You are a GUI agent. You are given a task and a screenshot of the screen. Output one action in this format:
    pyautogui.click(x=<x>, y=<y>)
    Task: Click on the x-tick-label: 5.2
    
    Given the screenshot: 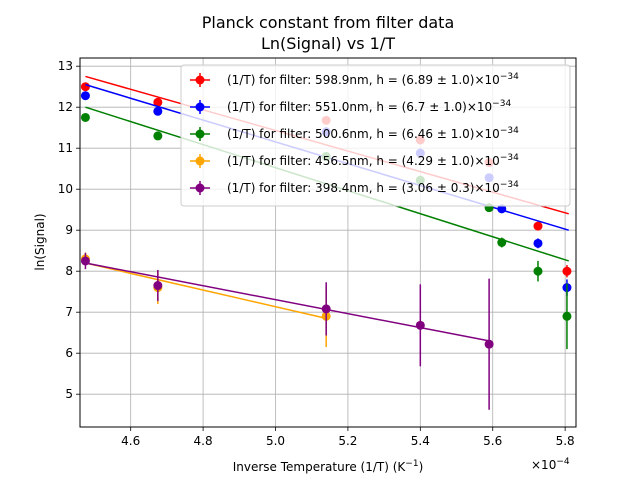 What is the action you would take?
    pyautogui.click(x=347, y=441)
    